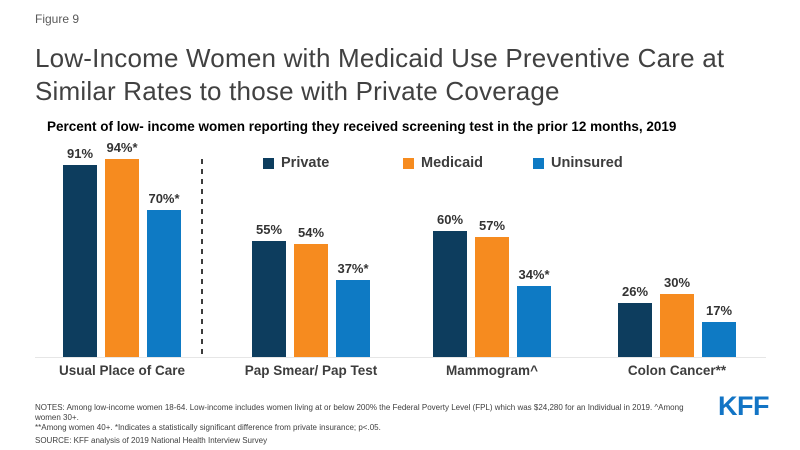  Describe the element at coordinates (719, 330) in the screenshot. I see `bar-uninsured-4: 17%` at that location.